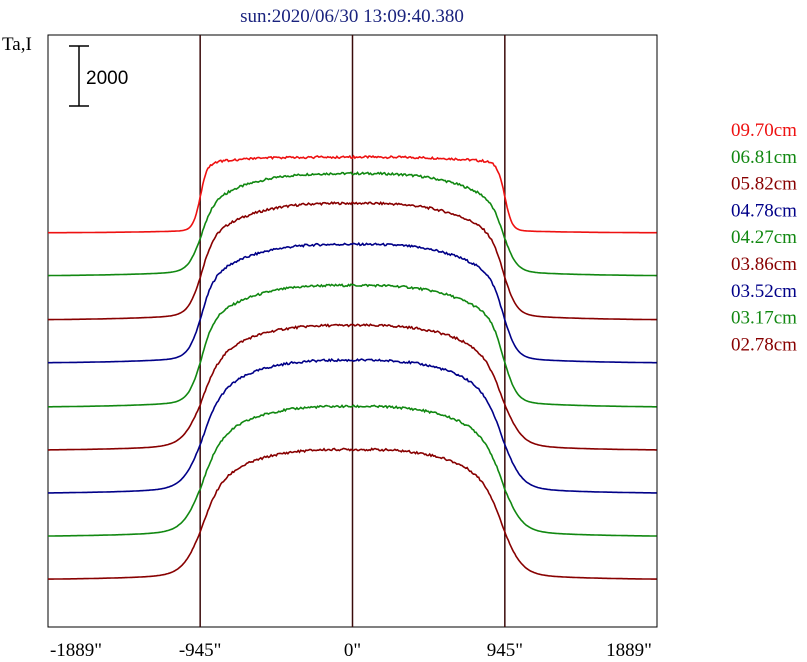 This screenshot has width=807, height=662. I want to click on legend-item: 03.17cm, so click(764, 318).